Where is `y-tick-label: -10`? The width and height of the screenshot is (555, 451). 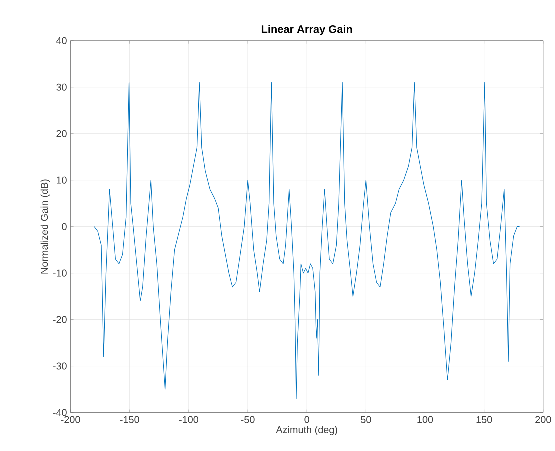
y-tick-label: -10 is located at coordinates (60, 273).